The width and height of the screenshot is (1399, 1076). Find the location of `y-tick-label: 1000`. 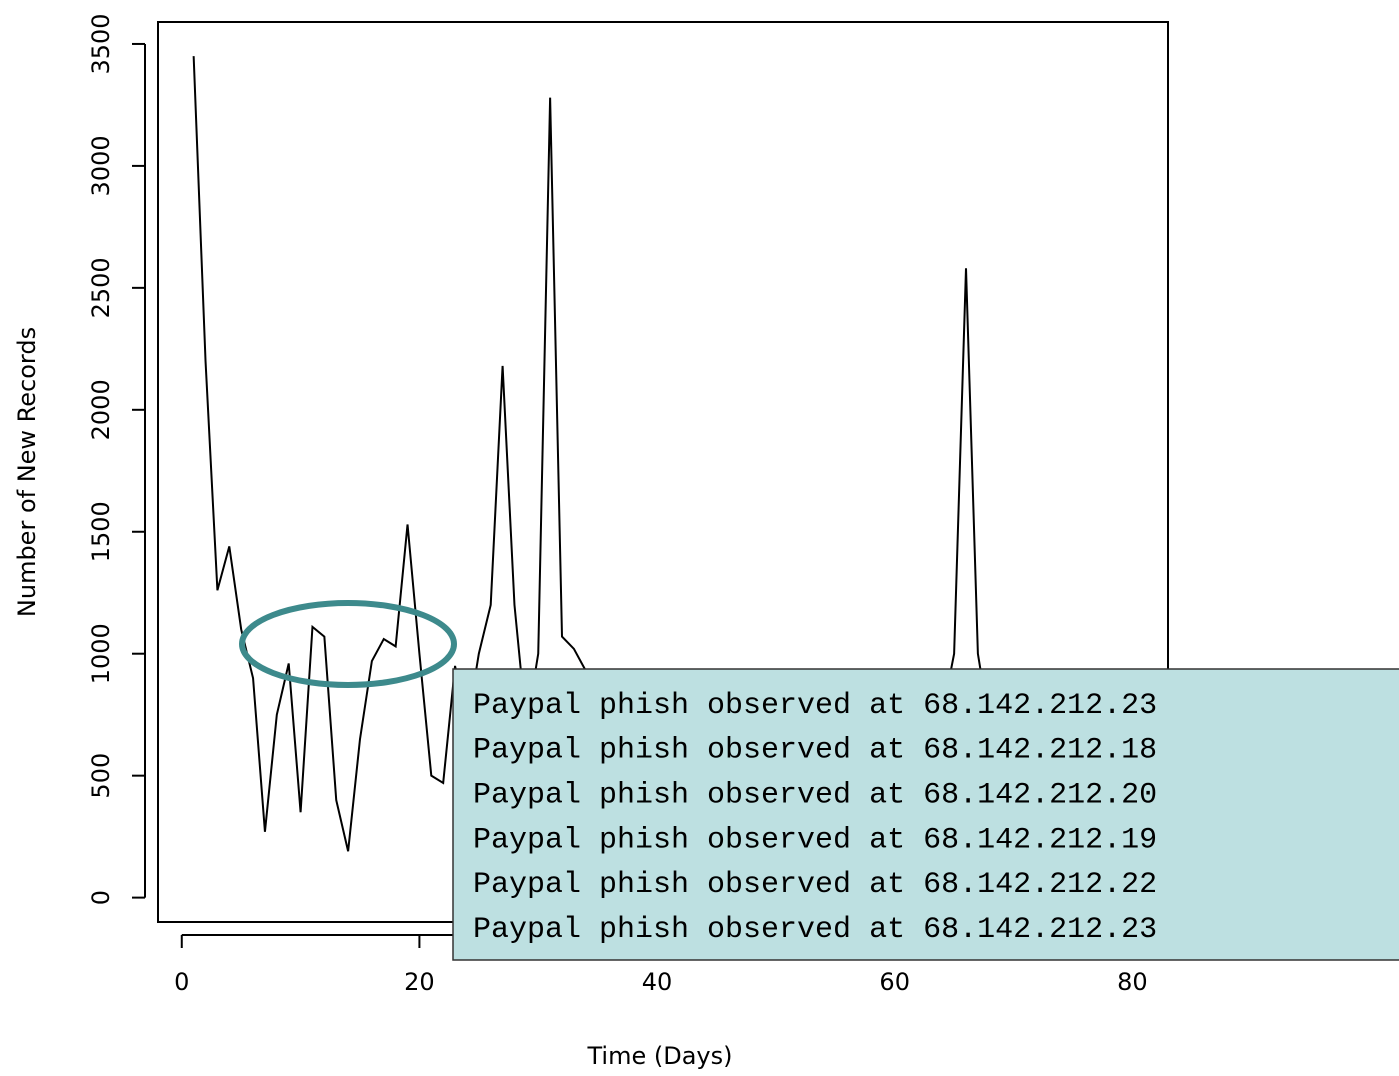

y-tick-label: 1000 is located at coordinates (101, 653).